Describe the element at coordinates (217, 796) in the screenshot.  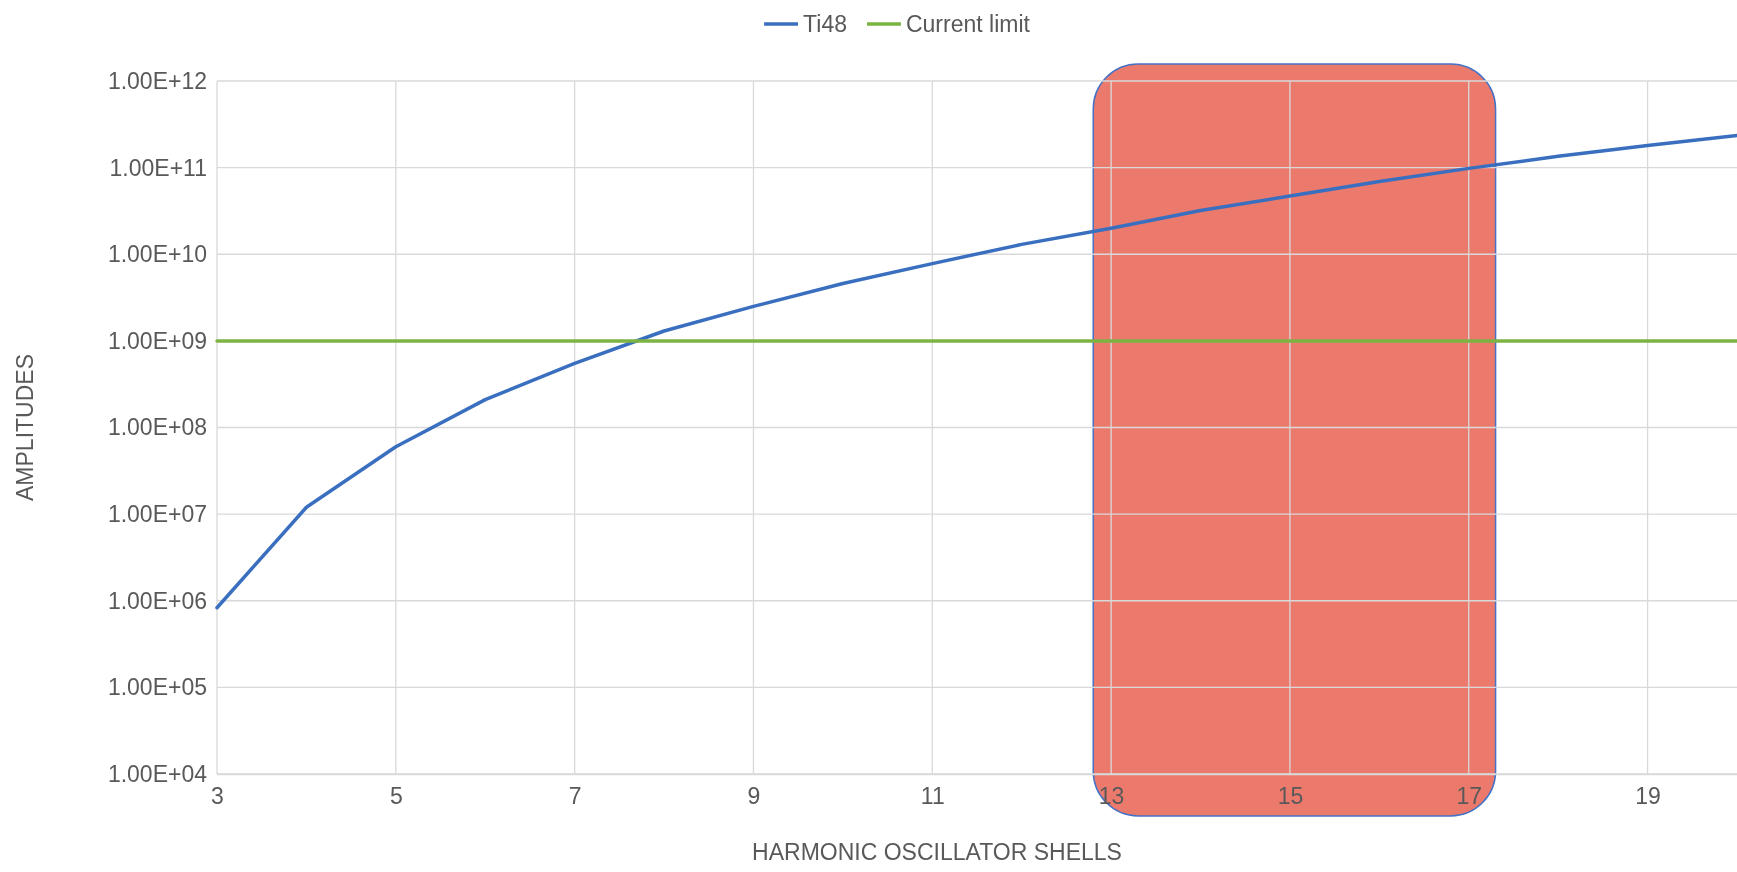
I see `x-tick-label: 3` at that location.